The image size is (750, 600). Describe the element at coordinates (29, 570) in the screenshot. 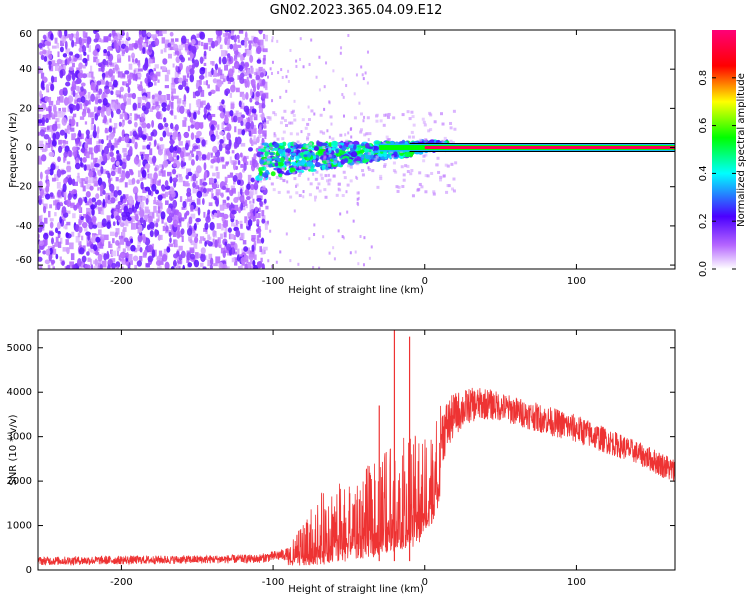

I see `snr-y-tick-label: 0` at that location.